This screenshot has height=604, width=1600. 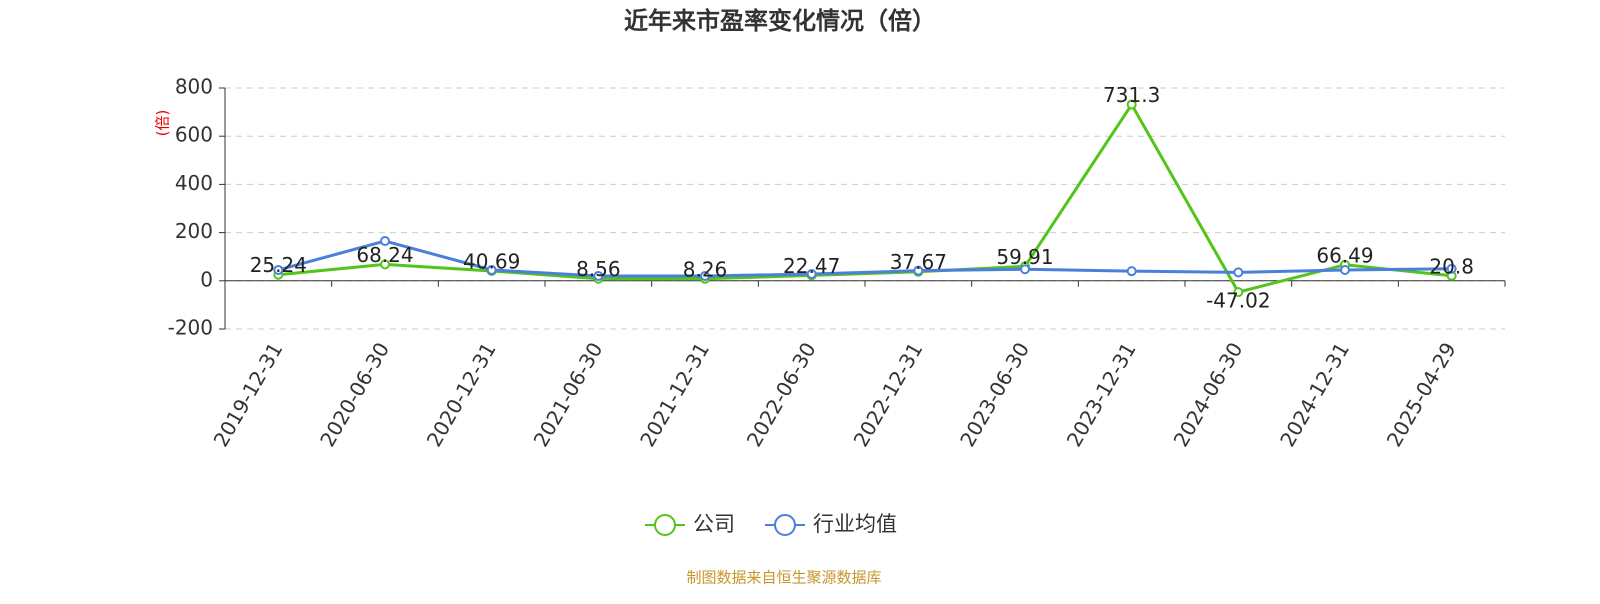 What do you see at coordinates (598, 269) in the screenshot?
I see `data-label: 8.56` at bounding box center [598, 269].